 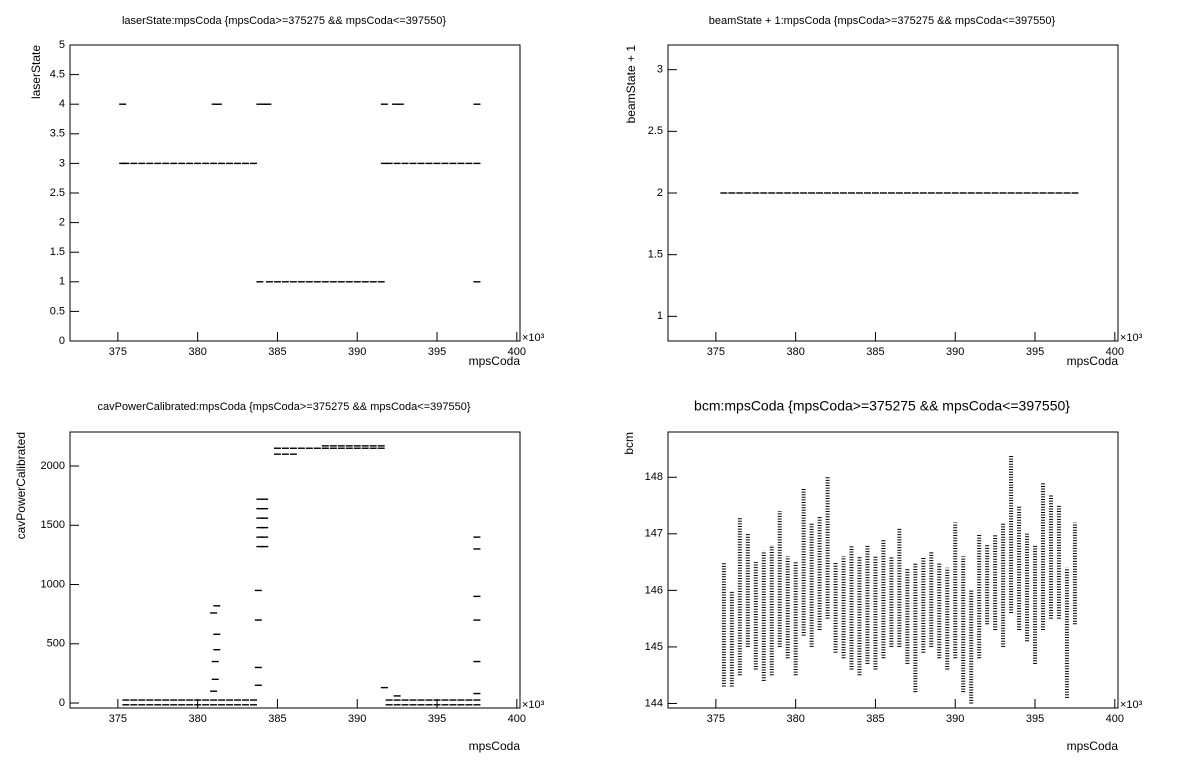 I want to click on plot-frame, so click(x=893, y=570).